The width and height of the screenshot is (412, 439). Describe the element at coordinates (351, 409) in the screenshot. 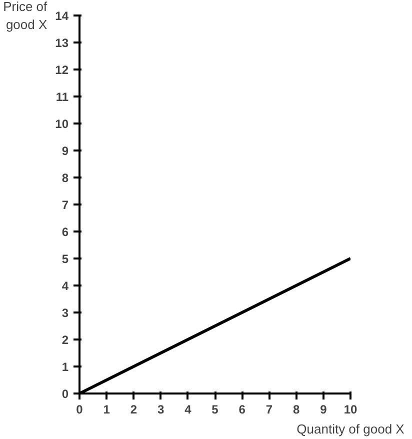

I see `x-tick-label: 10` at that location.